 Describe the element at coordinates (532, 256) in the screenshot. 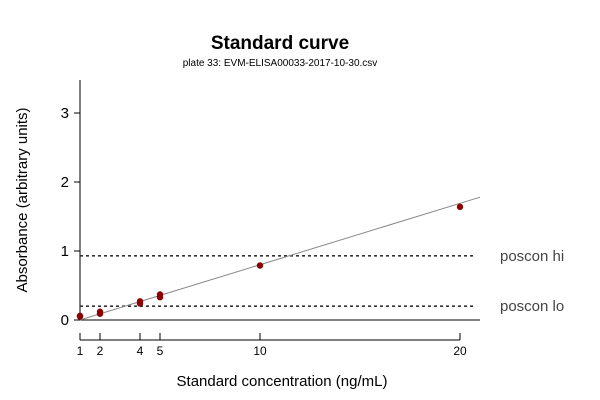

I see `reference-line-label: poscon hi` at that location.